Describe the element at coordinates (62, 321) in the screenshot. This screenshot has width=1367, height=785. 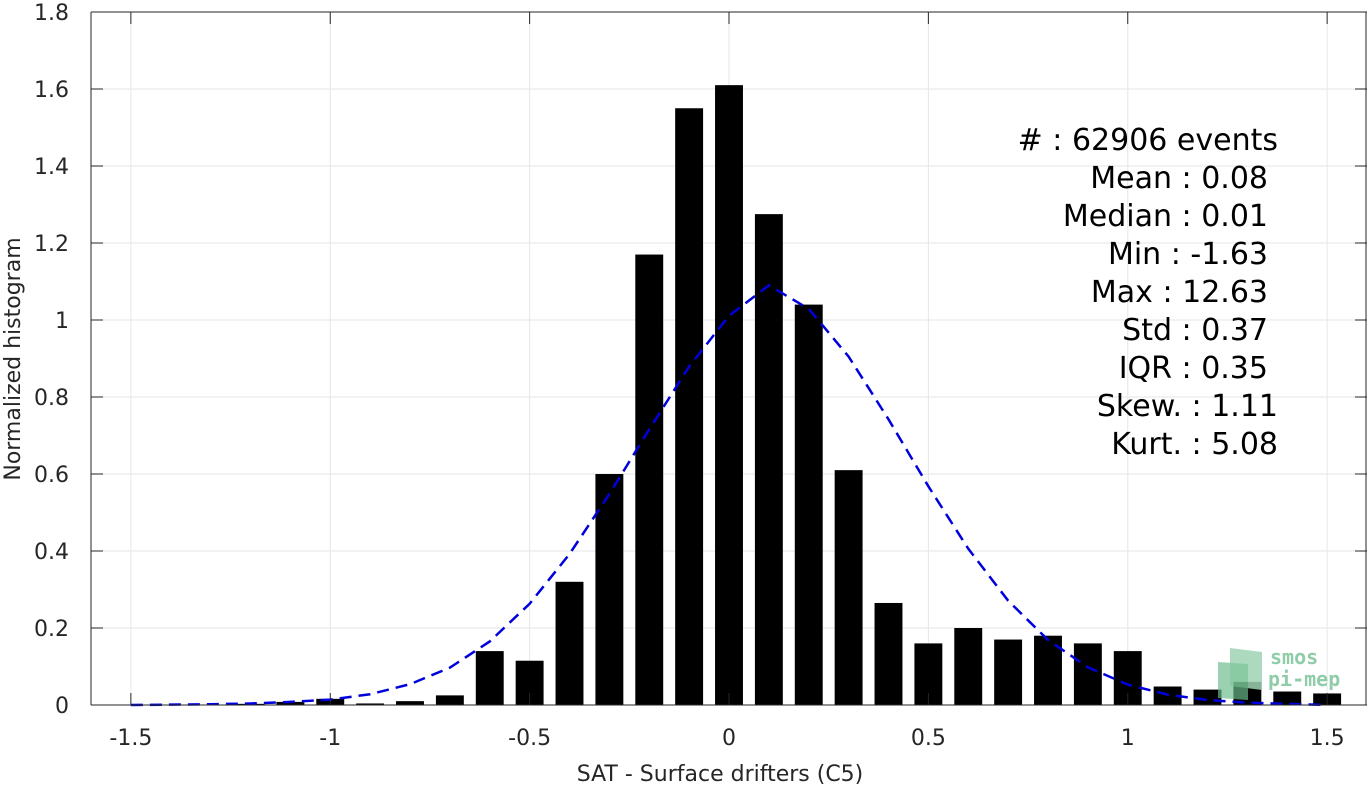
I see `y-tick-label: 1` at that location.